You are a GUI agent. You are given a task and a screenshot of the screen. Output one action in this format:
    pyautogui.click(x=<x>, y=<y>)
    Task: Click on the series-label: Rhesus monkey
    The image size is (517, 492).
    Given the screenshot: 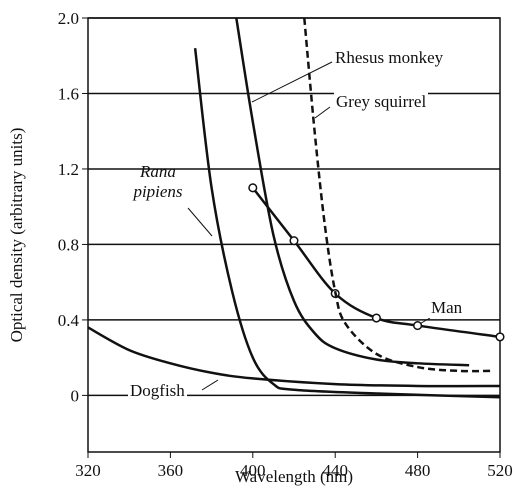 What is the action you would take?
    pyautogui.click(x=389, y=58)
    